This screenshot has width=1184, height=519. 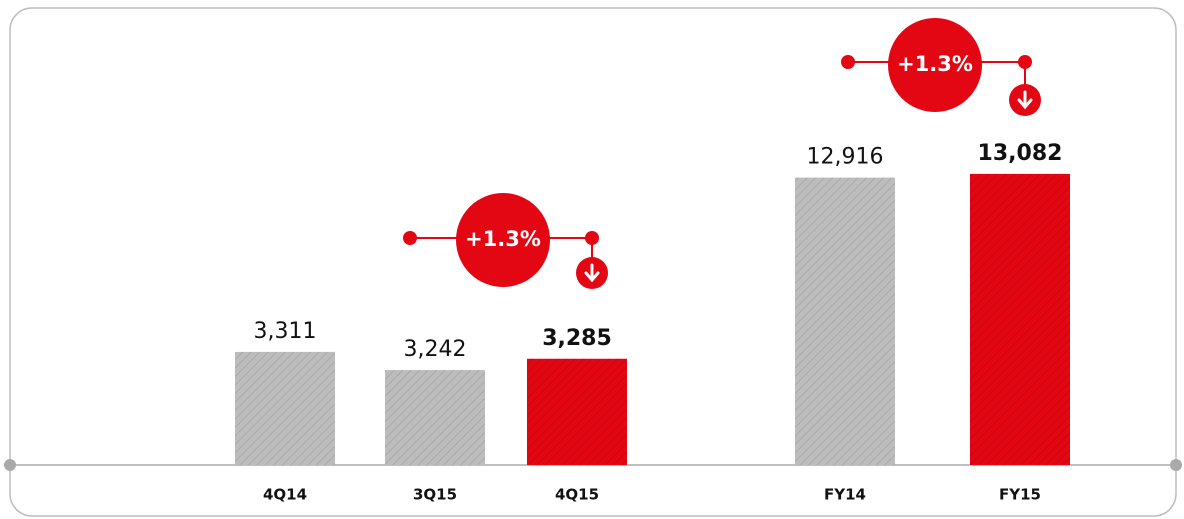 What do you see at coordinates (845, 495) in the screenshot?
I see `x-tick-label: FY14` at bounding box center [845, 495].